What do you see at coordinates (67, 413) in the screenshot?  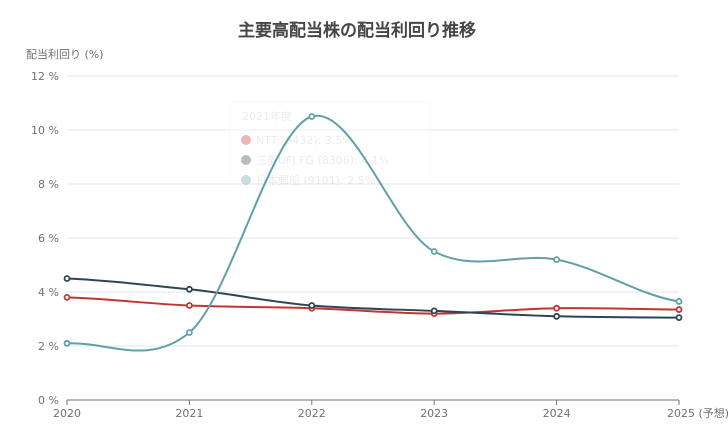 I see `x-tick-label: 2020` at bounding box center [67, 413].